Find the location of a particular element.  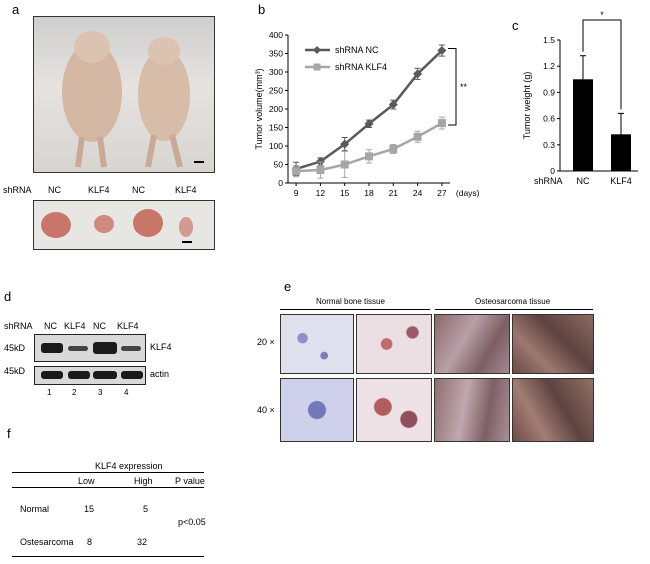

band-label-klf4: KLF4 is located at coordinates (161, 347).